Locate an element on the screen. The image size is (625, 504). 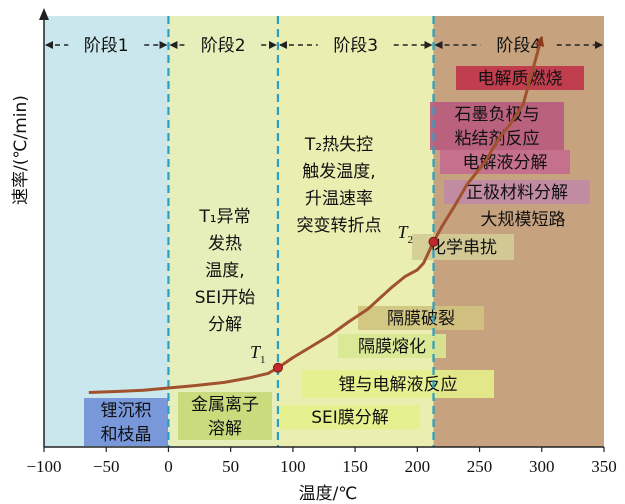
x-tick-label: 250 is located at coordinates (480, 466).